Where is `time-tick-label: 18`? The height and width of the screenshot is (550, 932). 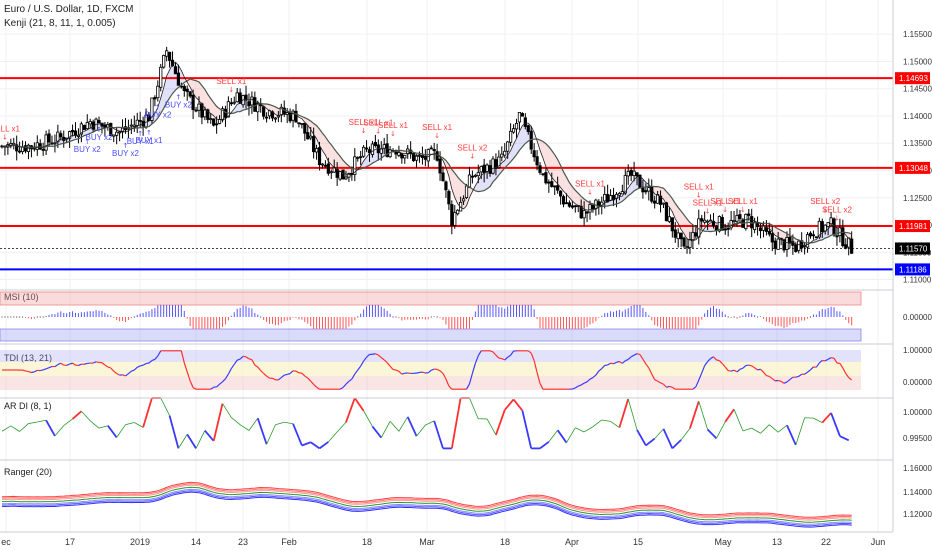 time-tick-label: 18 is located at coordinates (505, 542).